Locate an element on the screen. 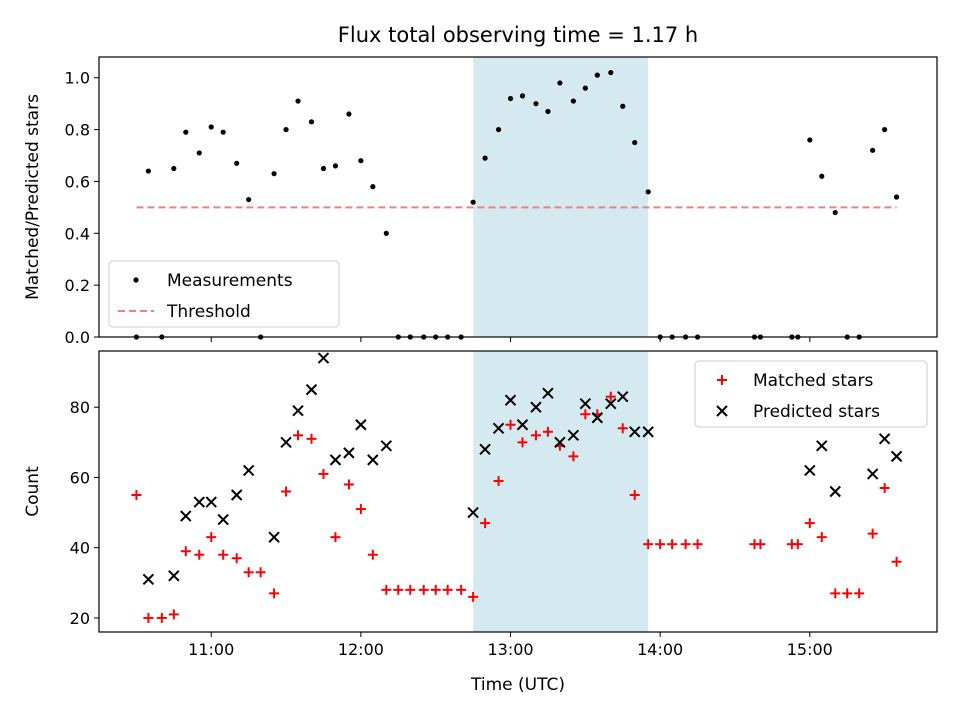 This screenshot has width=960, height=720. count-y-tick-label: 60 is located at coordinates (80, 477).